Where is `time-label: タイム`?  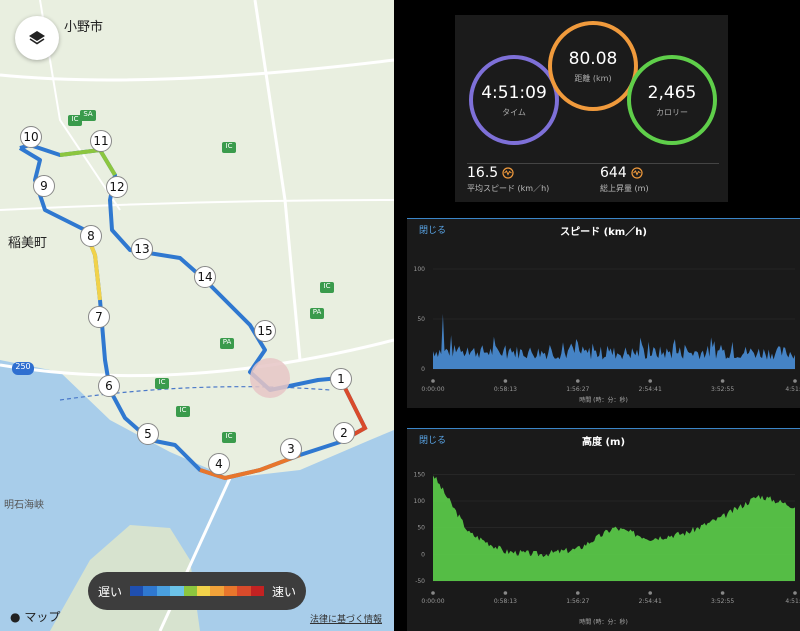
time-label: タイム is located at coordinates (514, 112).